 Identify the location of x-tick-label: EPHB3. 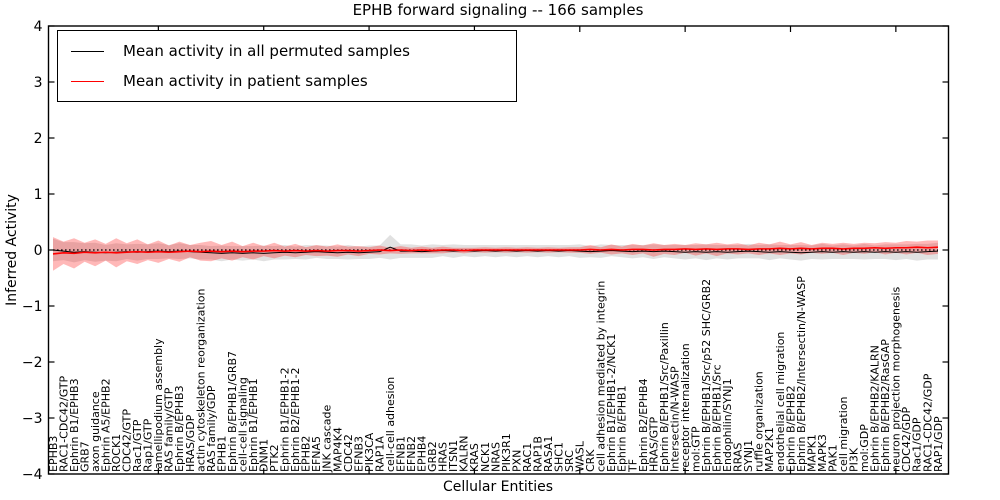
(53, 454).